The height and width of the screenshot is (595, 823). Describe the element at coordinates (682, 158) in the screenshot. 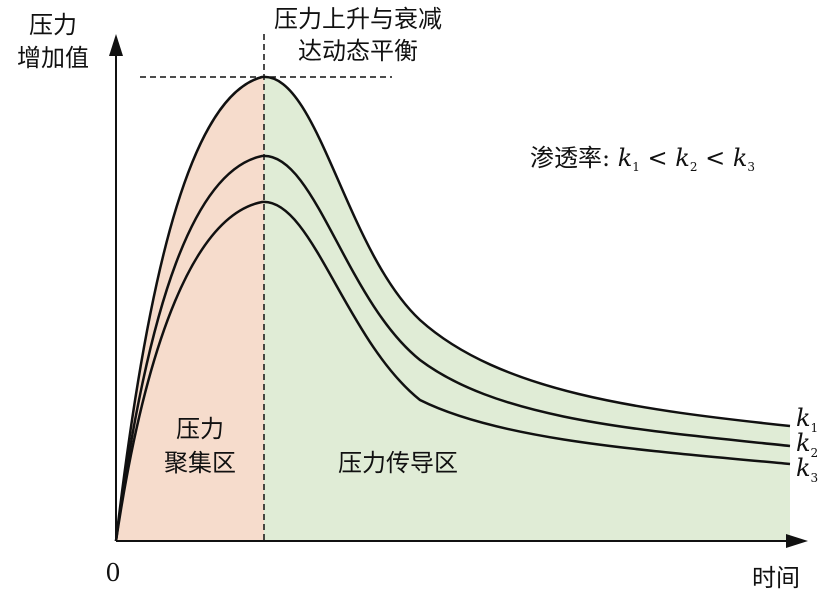

I see `k2-symbol: k` at that location.